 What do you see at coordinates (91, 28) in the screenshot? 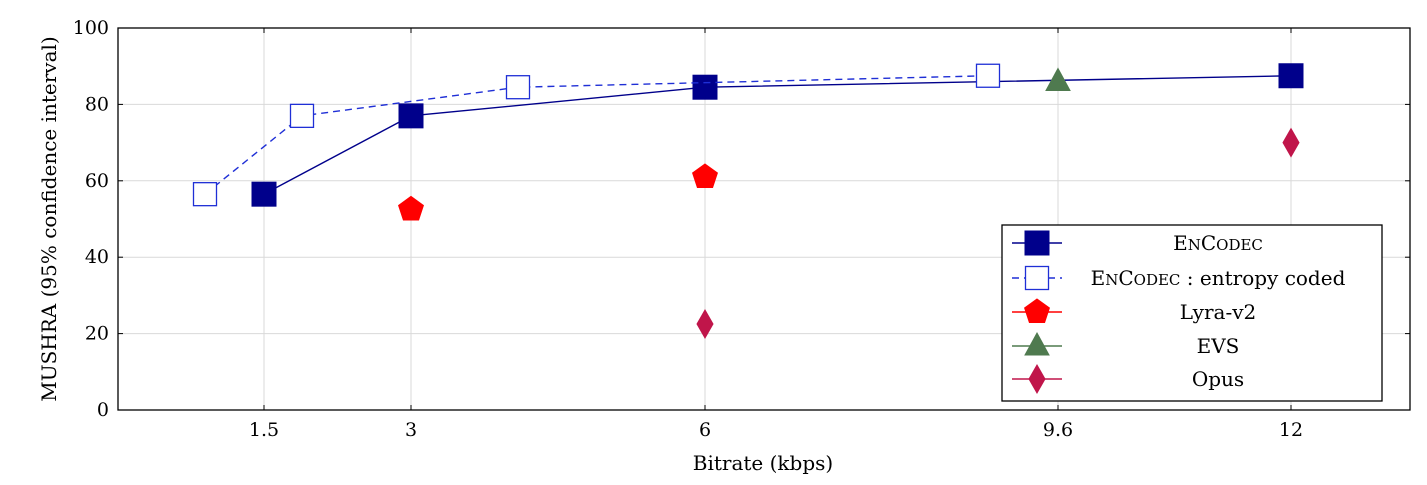
I see `y-tick-label: 100` at bounding box center [91, 28].